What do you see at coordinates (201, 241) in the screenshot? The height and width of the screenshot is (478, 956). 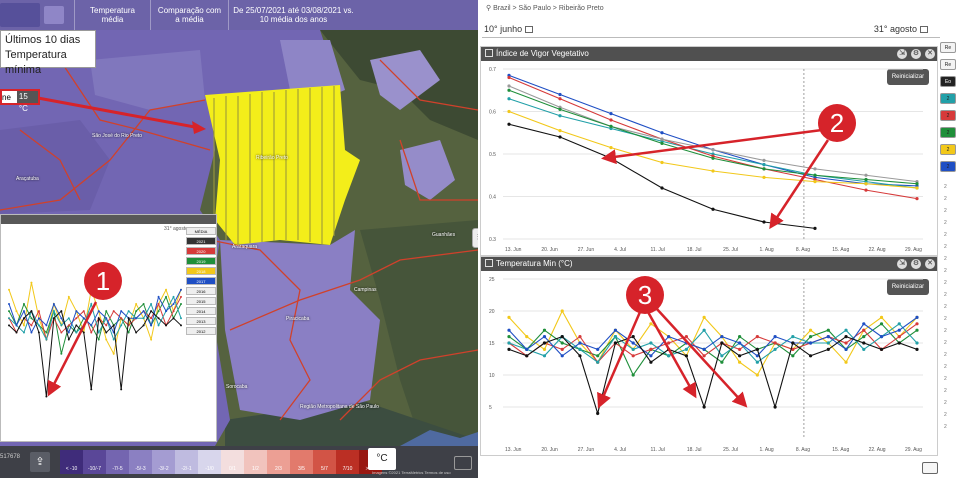 I see `mini-legend-item: 2021` at bounding box center [201, 241].